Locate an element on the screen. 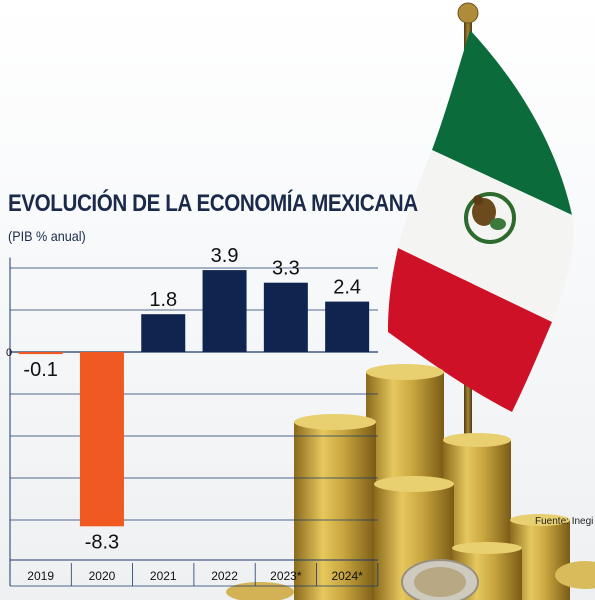  value-label-2020: -8.3 is located at coordinates (102, 542).